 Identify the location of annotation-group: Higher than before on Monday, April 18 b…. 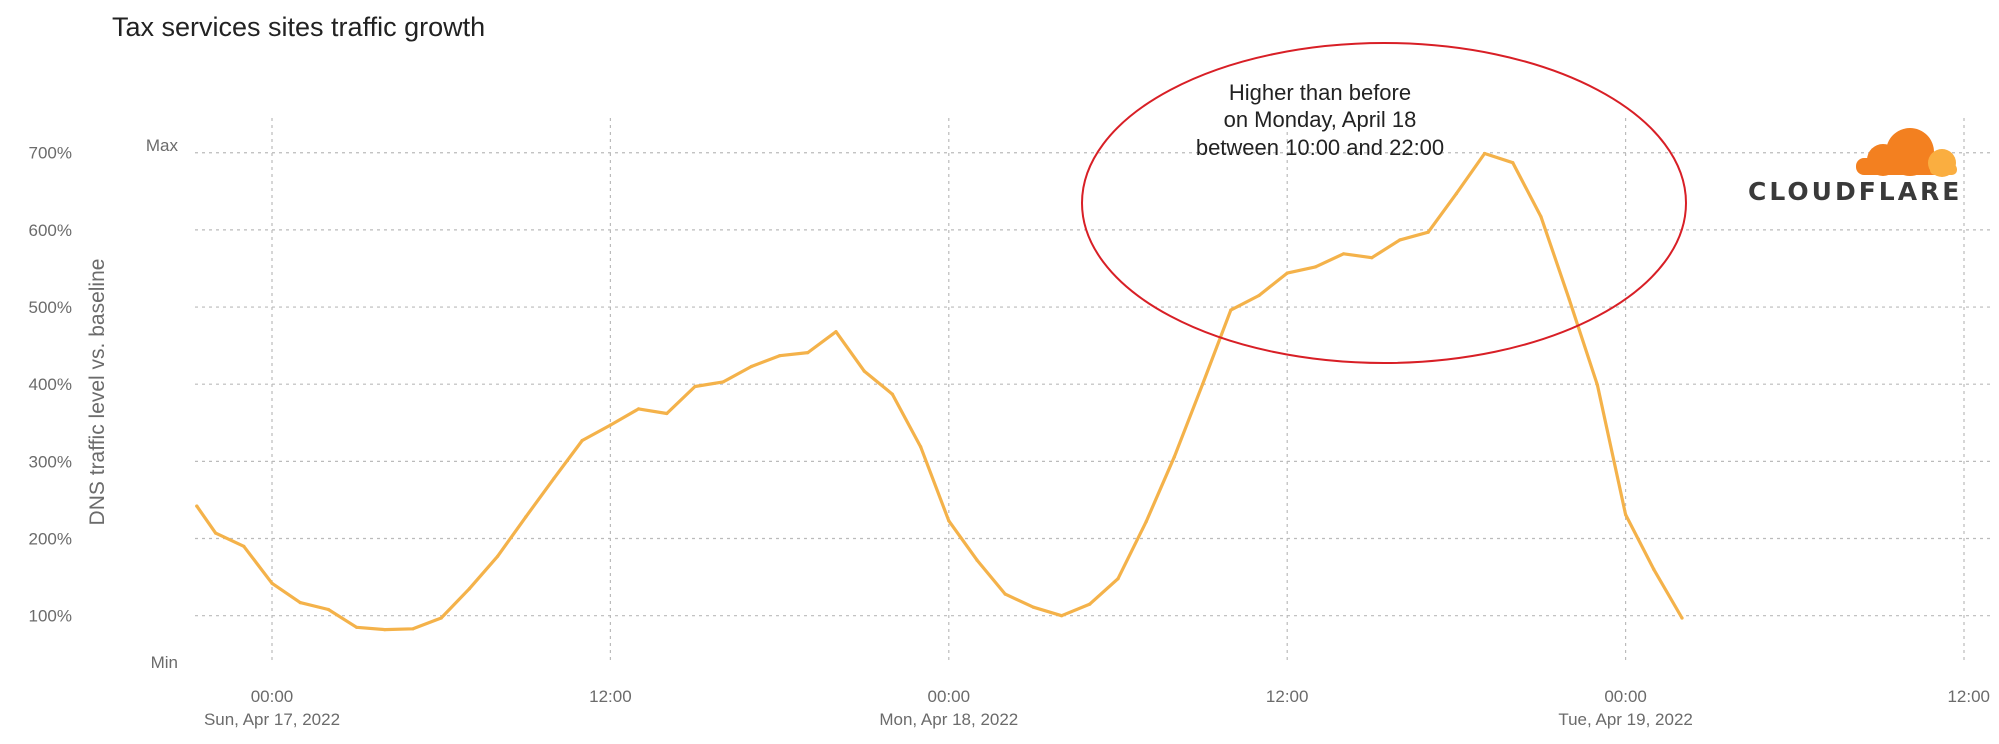
(1384, 203).